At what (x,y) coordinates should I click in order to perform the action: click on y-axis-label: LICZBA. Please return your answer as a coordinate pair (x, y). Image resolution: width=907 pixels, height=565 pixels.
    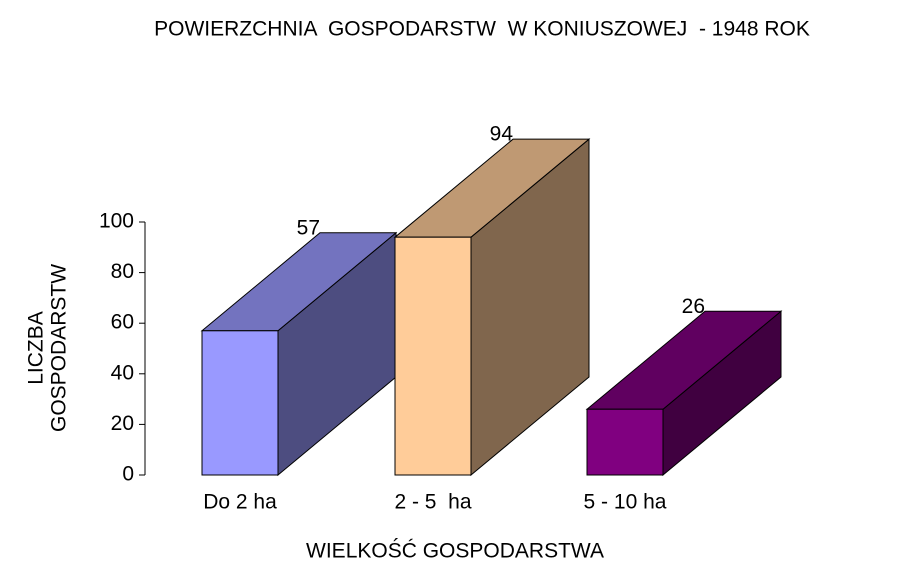
    Looking at the image, I should click on (36, 348).